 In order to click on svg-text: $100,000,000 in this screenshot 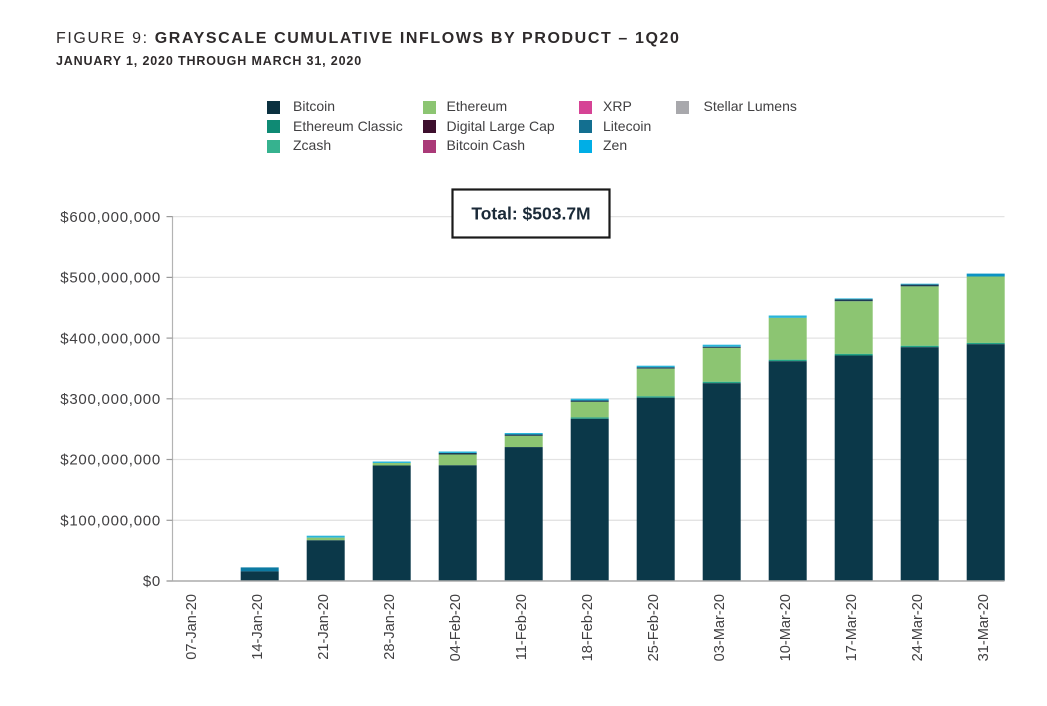, I will do `click(110, 521)`.